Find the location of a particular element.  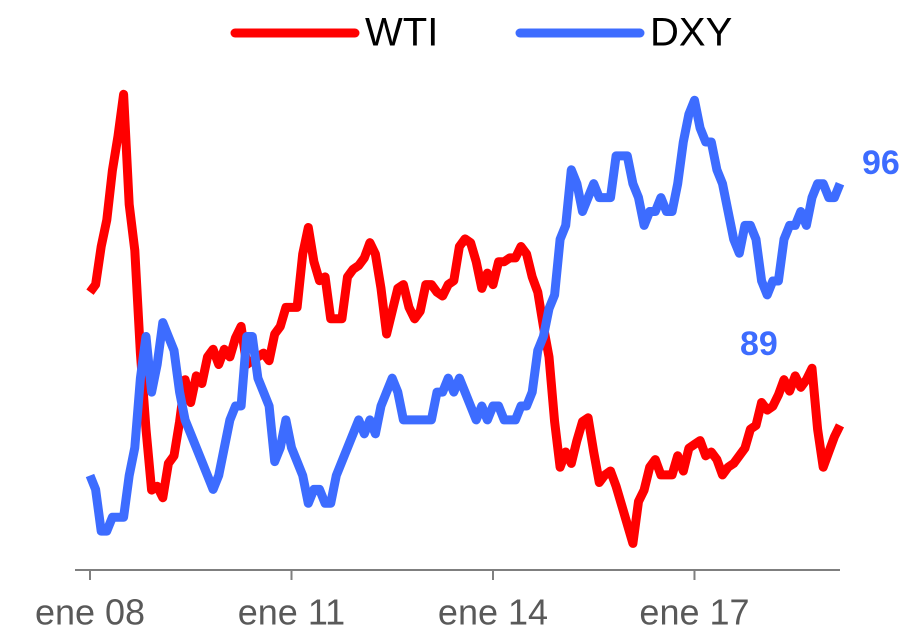

x-tick-label: ene 11 is located at coordinates (291, 612).